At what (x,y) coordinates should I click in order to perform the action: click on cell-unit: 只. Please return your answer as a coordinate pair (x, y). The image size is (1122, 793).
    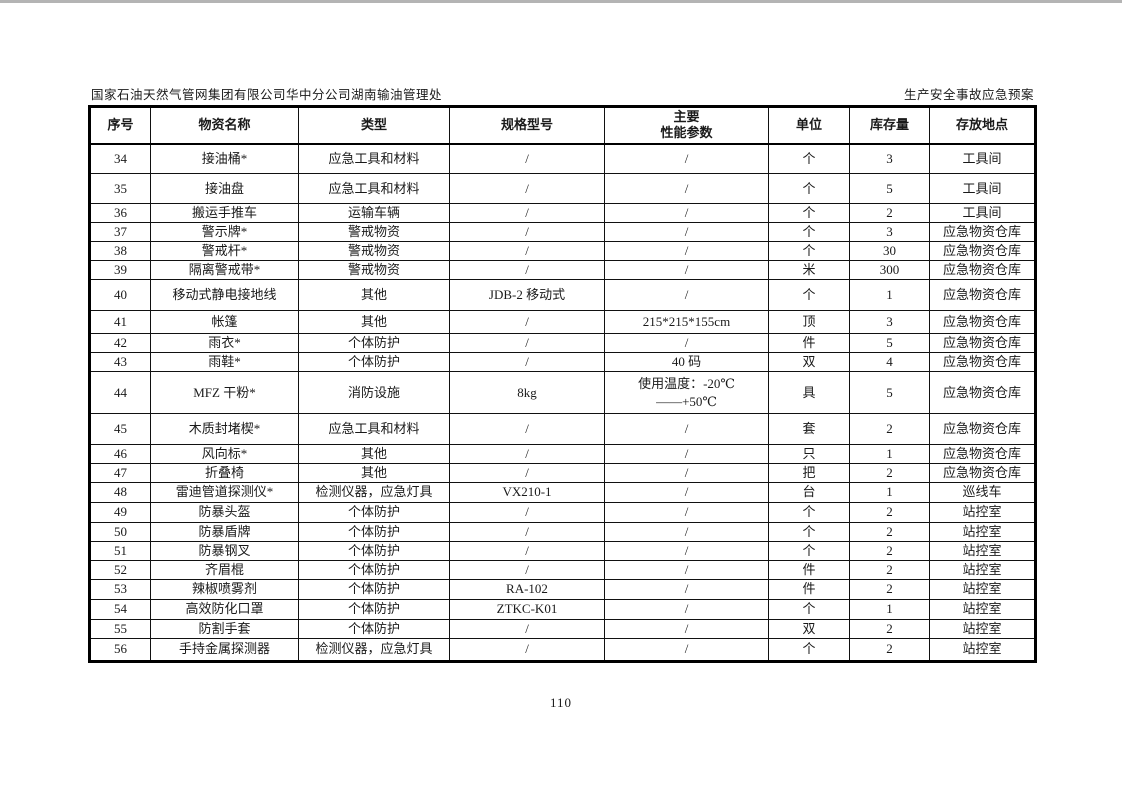
    Looking at the image, I should click on (809, 454).